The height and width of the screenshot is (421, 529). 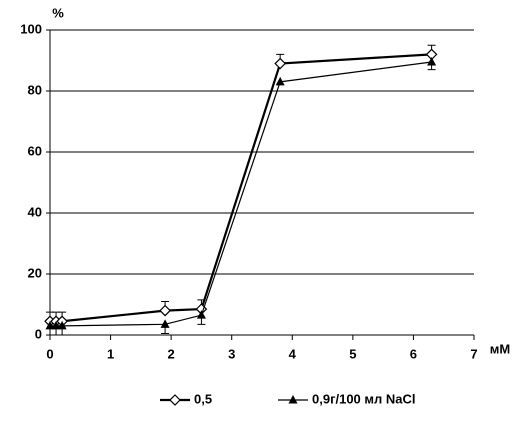 What do you see at coordinates (35, 211) in the screenshot?
I see `y-tick-label: 40` at bounding box center [35, 211].